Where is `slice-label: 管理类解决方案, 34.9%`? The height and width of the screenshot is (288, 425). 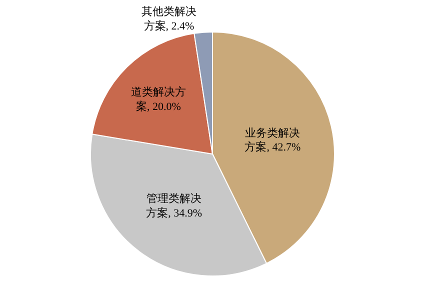 slice-label: 管理类解决方案, 34.9% is located at coordinates (174, 206).